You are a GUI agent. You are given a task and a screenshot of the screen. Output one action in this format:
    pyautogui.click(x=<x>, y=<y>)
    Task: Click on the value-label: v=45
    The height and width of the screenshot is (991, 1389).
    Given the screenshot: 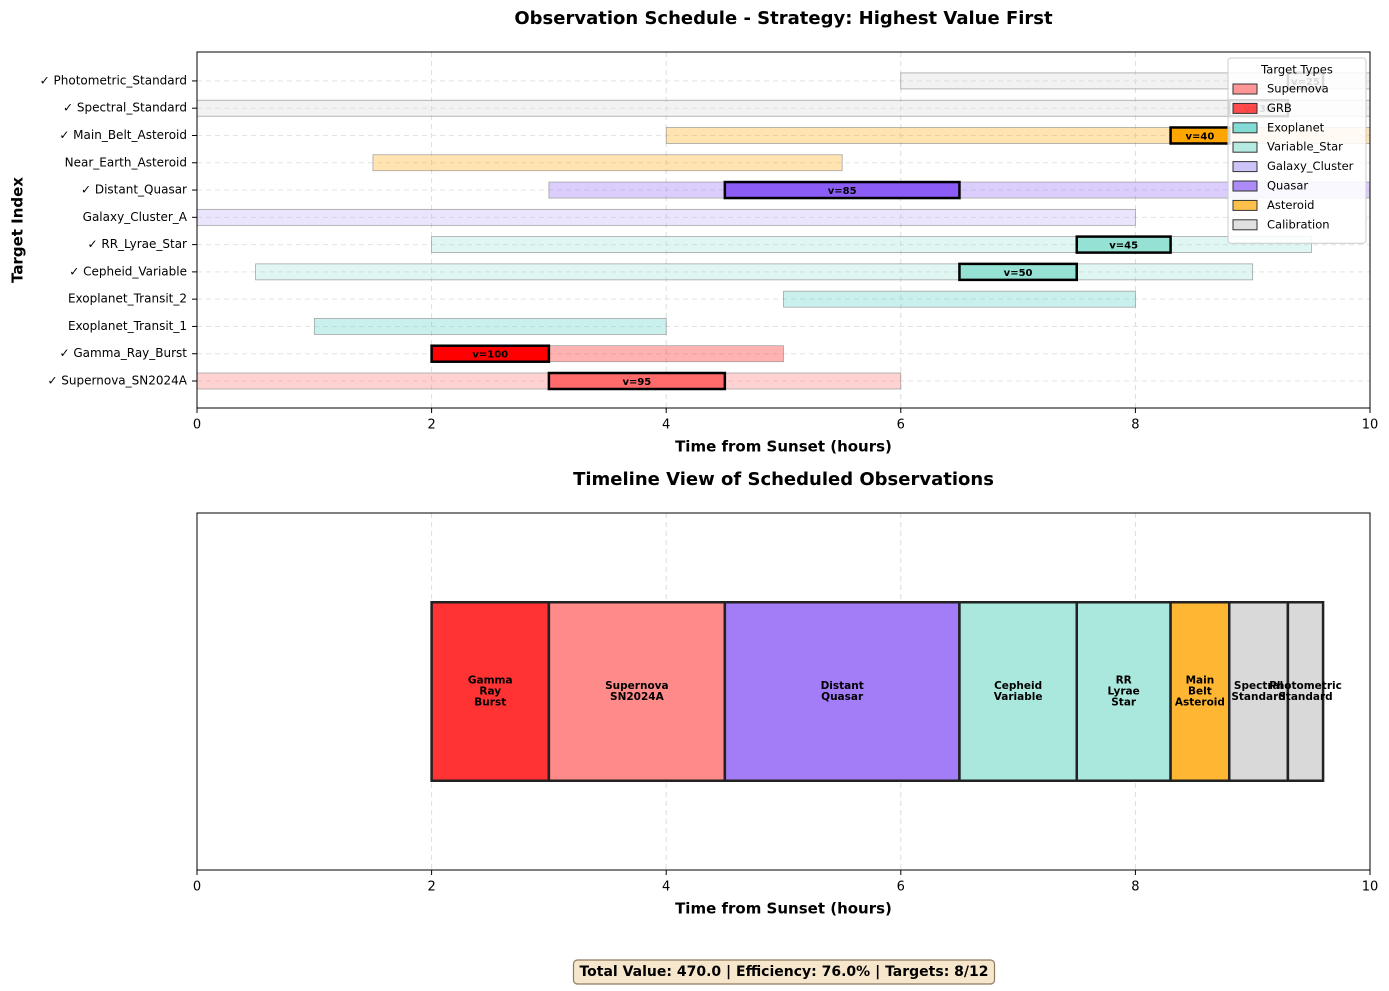 What is the action you would take?
    pyautogui.click(x=1123, y=246)
    